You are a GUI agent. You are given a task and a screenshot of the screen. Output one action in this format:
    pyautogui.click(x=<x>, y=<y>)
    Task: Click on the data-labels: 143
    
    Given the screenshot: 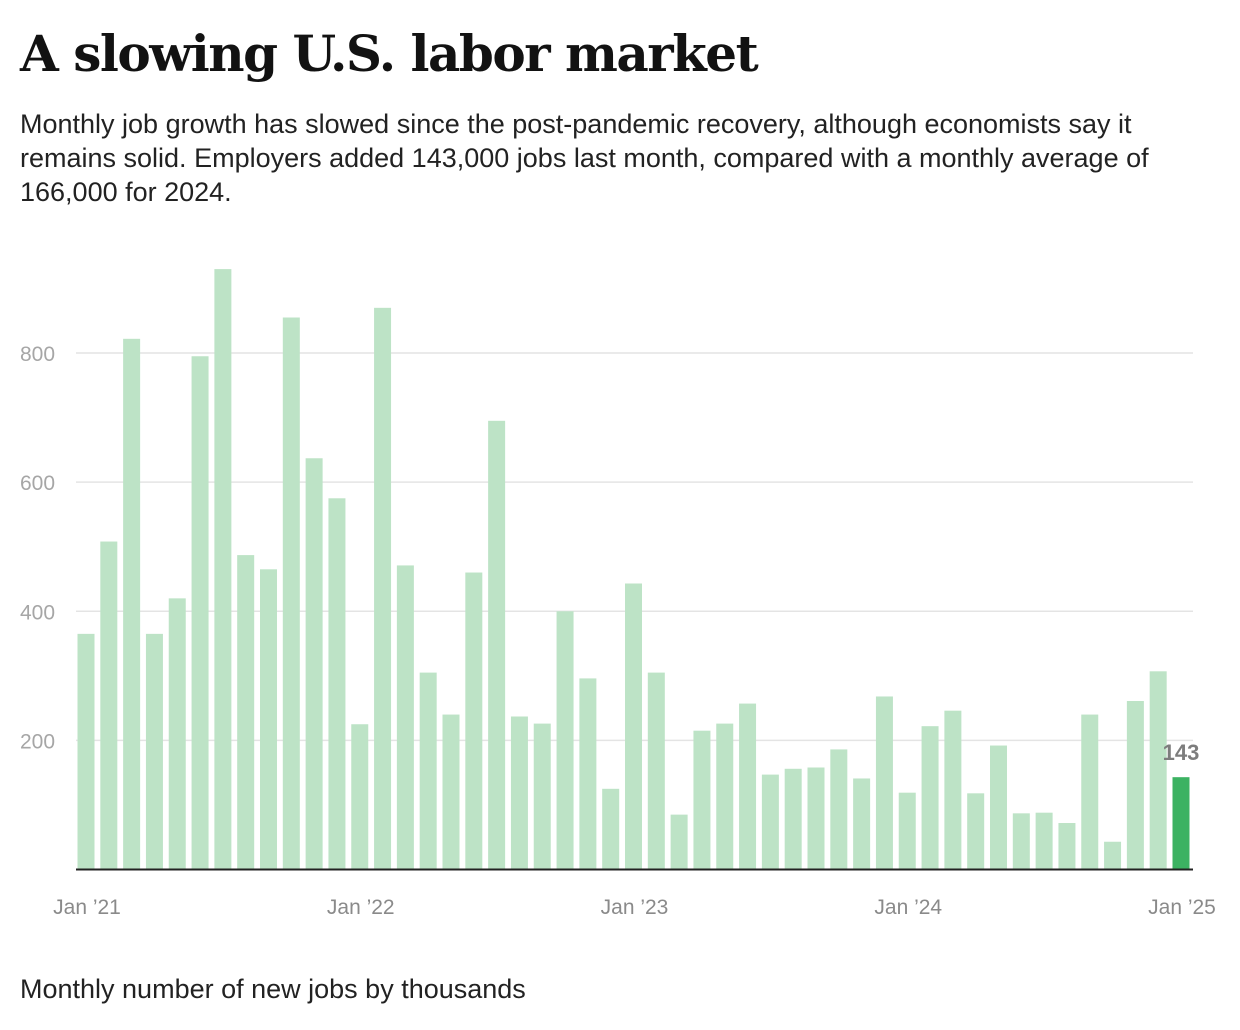 What is the action you would take?
    pyautogui.click(x=1181, y=752)
    